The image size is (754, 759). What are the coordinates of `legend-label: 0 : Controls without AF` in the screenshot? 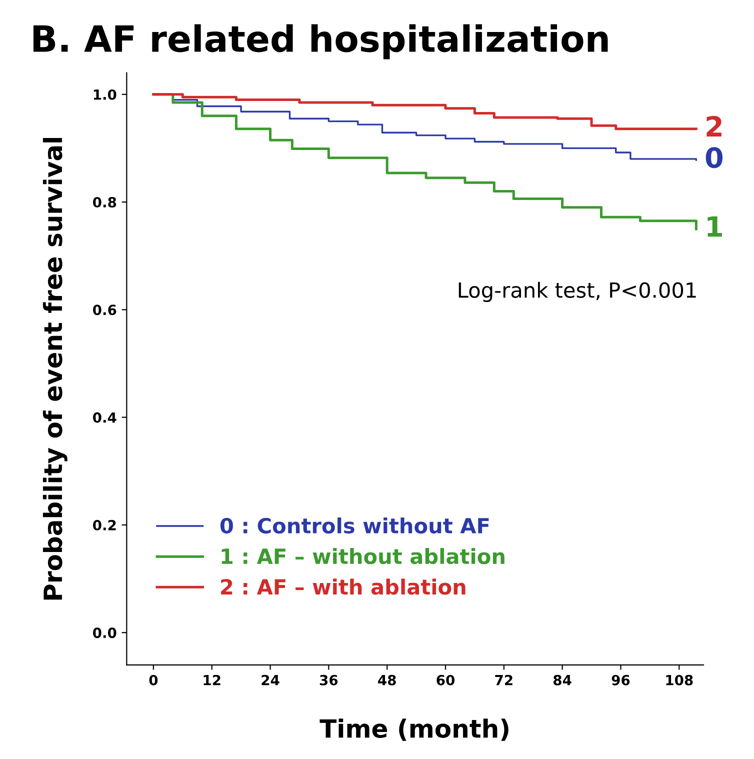 It's located at (354, 525).